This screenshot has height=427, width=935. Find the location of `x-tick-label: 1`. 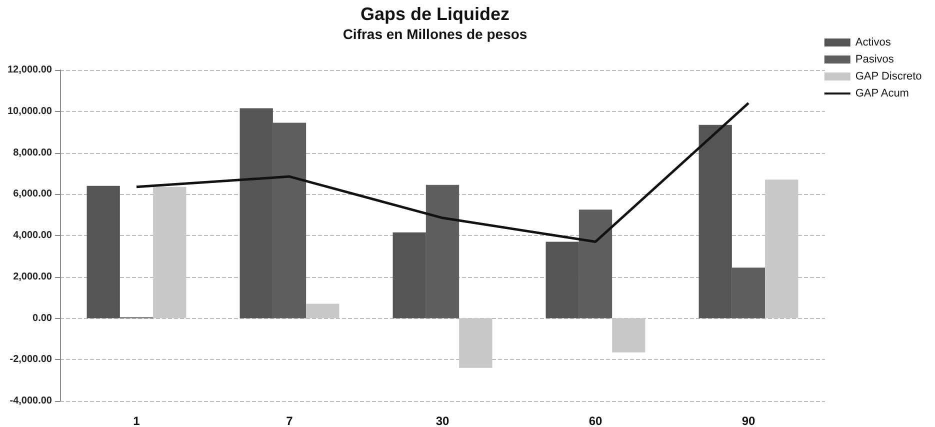

x-tick-label: 1 is located at coordinates (136, 420).